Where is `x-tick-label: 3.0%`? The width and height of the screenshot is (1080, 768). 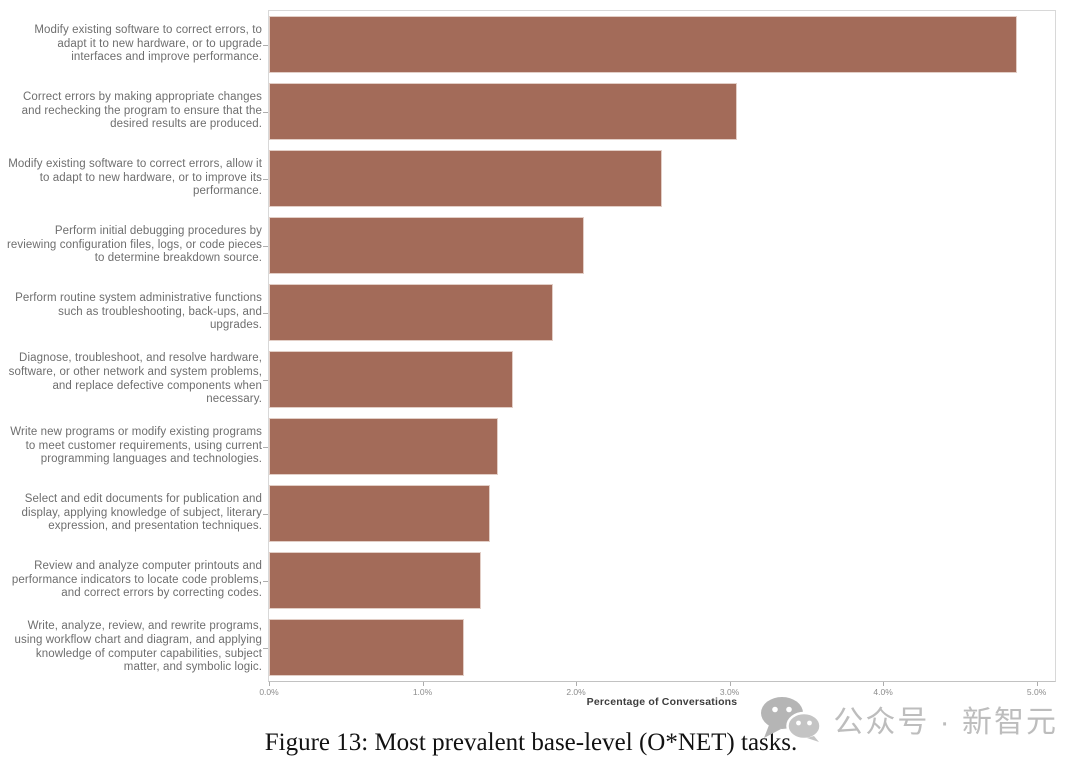 x-tick-label: 3.0% is located at coordinates (729, 692).